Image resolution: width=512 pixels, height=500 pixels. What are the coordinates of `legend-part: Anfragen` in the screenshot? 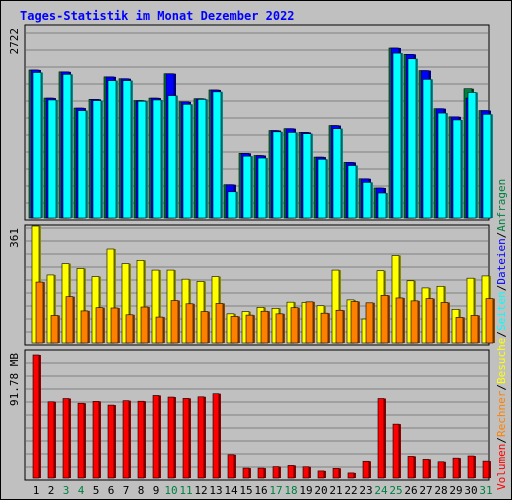 It's located at (501, 205).